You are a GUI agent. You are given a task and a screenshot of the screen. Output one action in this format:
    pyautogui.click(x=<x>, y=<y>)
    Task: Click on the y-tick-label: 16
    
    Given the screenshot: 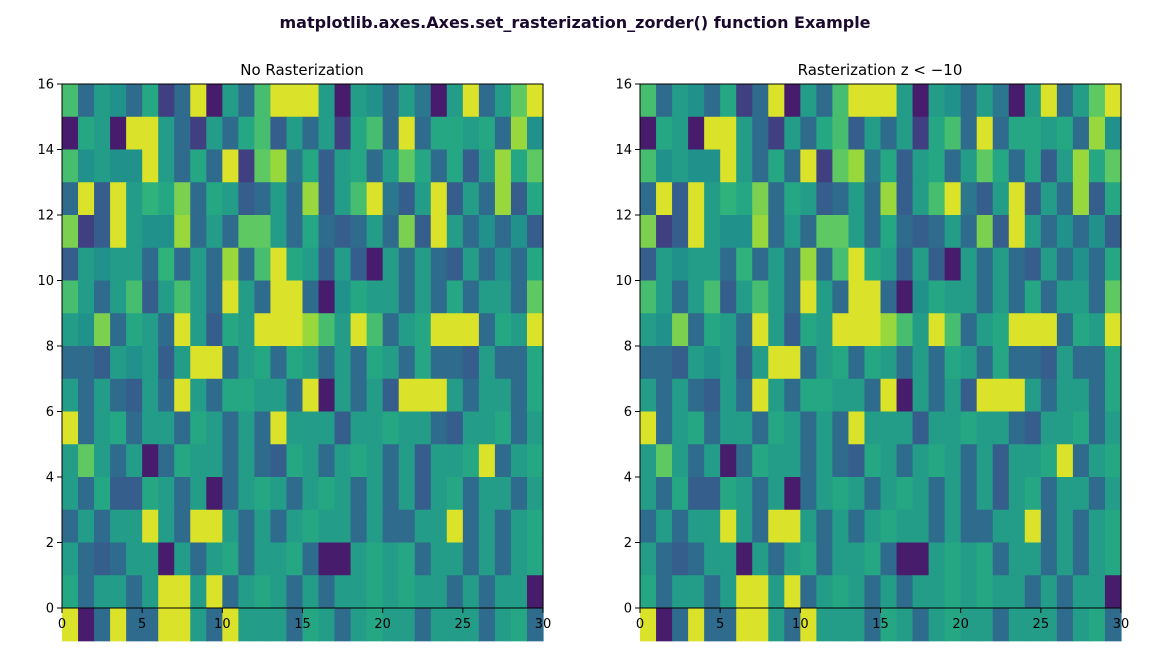 What is the action you would take?
    pyautogui.click(x=623, y=85)
    